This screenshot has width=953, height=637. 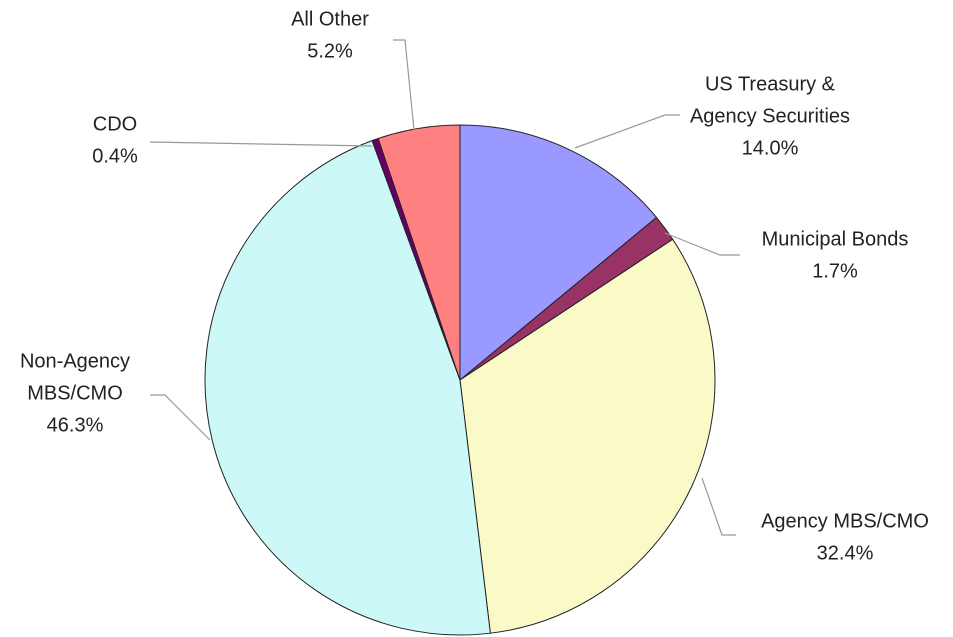 What do you see at coordinates (115, 156) in the screenshot?
I see `value-label: 0.4%` at bounding box center [115, 156].